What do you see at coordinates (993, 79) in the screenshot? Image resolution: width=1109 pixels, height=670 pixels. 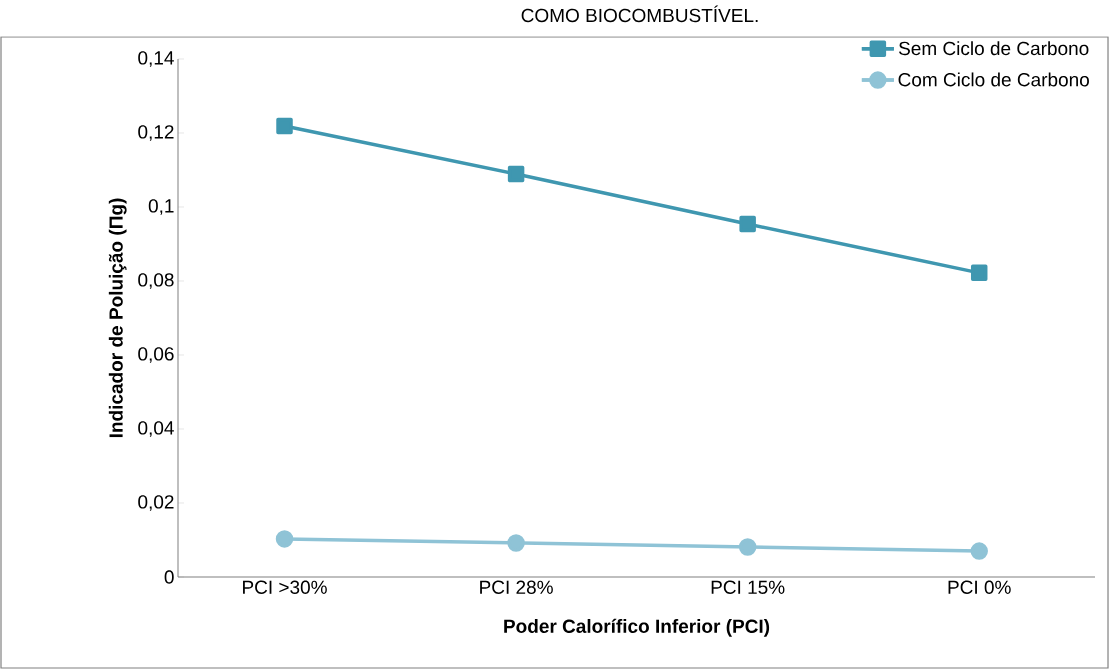 I see `legend-label: Com Ciclo de Carbono` at bounding box center [993, 79].